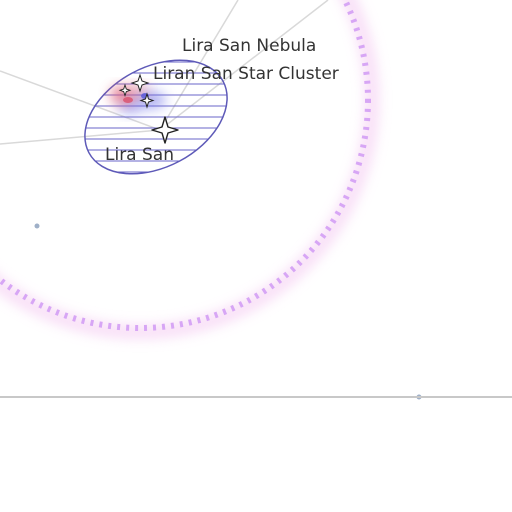  I want to click on nebula-label: Lira San Nebula, so click(249, 46).